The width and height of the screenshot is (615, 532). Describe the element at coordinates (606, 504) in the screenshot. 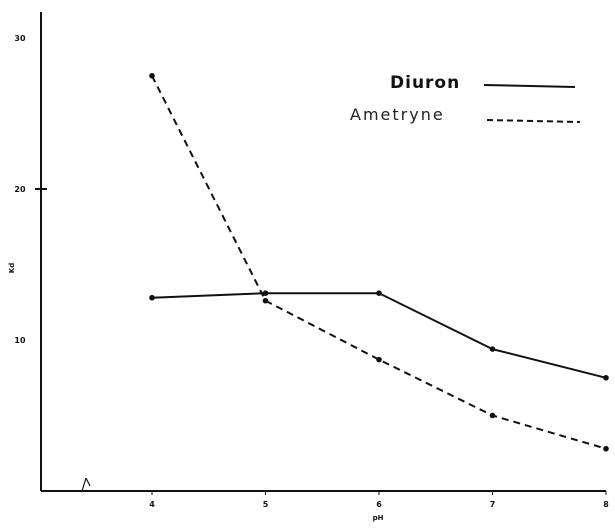

I see `x-tick-label-8: 8` at that location.